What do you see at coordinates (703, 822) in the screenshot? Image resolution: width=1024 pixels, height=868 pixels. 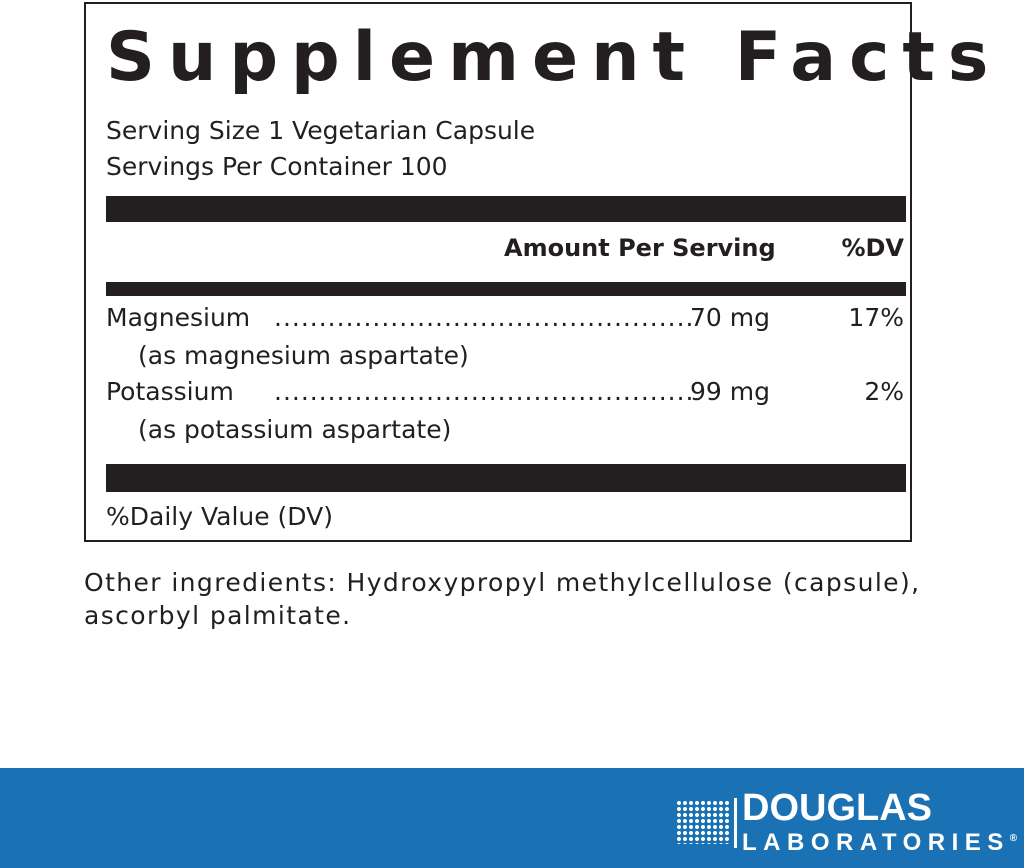 I see `dot-grid-logo-icon` at bounding box center [703, 822].